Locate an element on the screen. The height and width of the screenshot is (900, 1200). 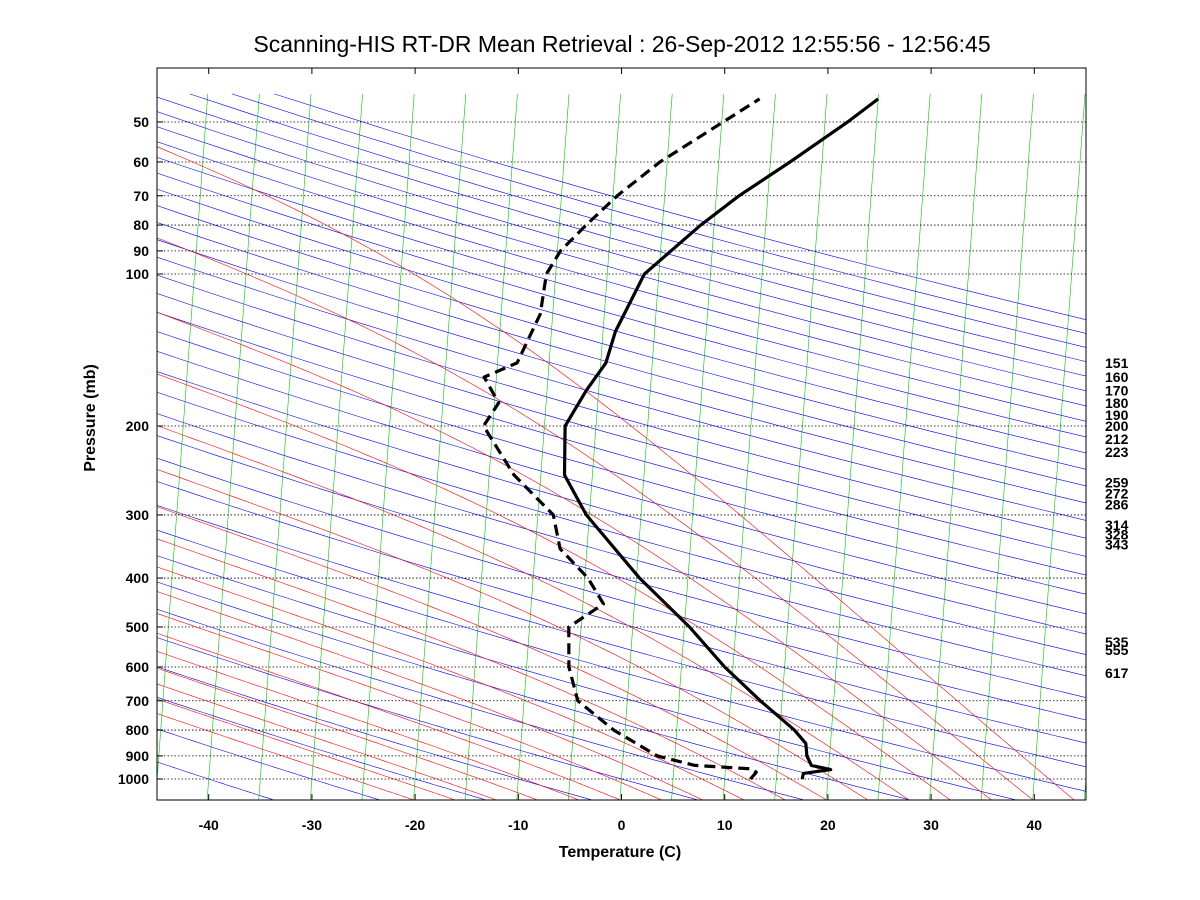
height-label: 259 is located at coordinates (1117, 483).